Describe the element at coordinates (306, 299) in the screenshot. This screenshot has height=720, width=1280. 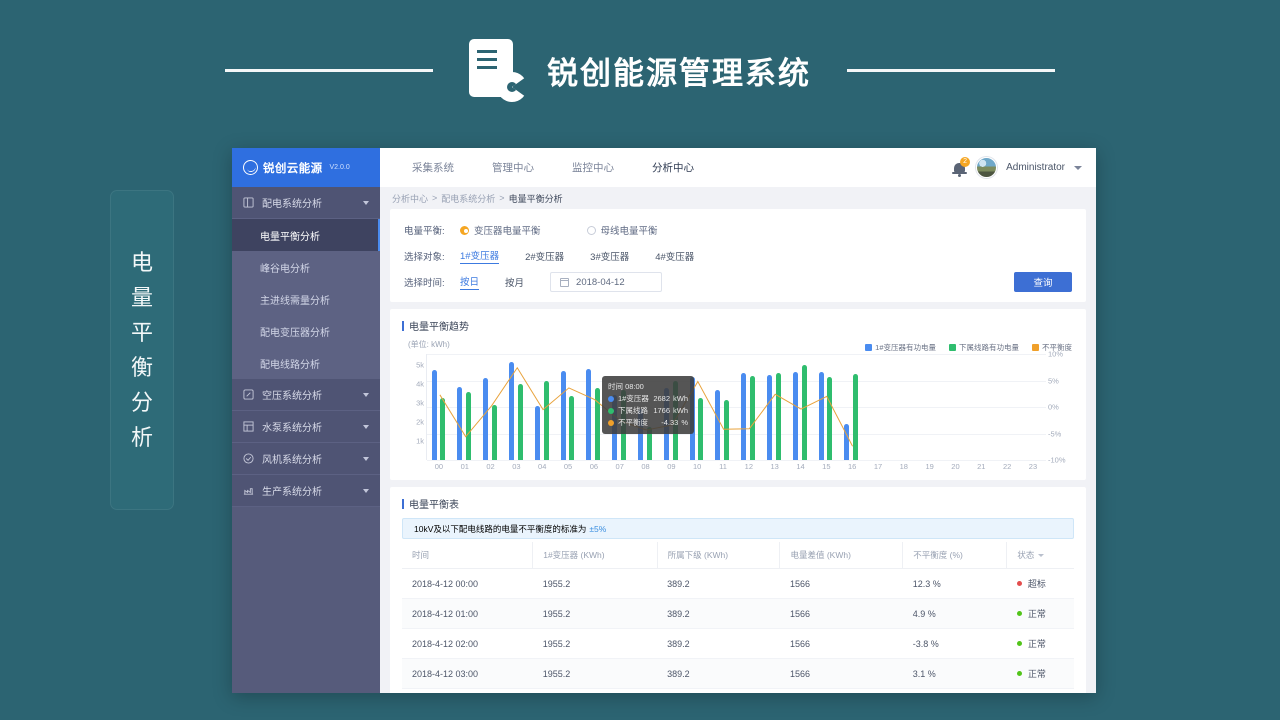
I see `sidebar-item-main-line-demand-analysis: 主进线需量分析` at that location.